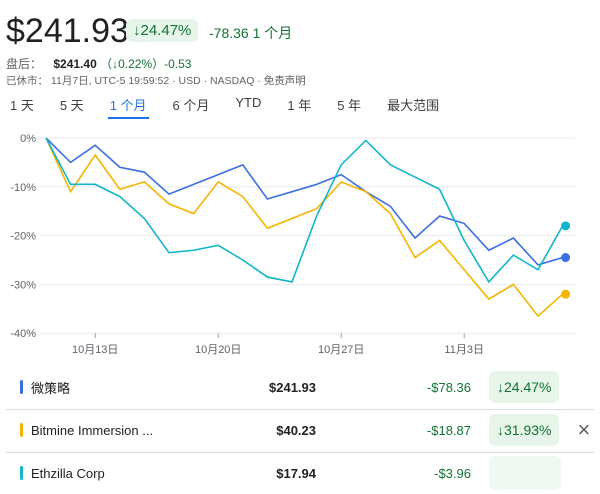  What do you see at coordinates (448, 430) in the screenshot?
I see `stock-change: -$18.87` at bounding box center [448, 430].